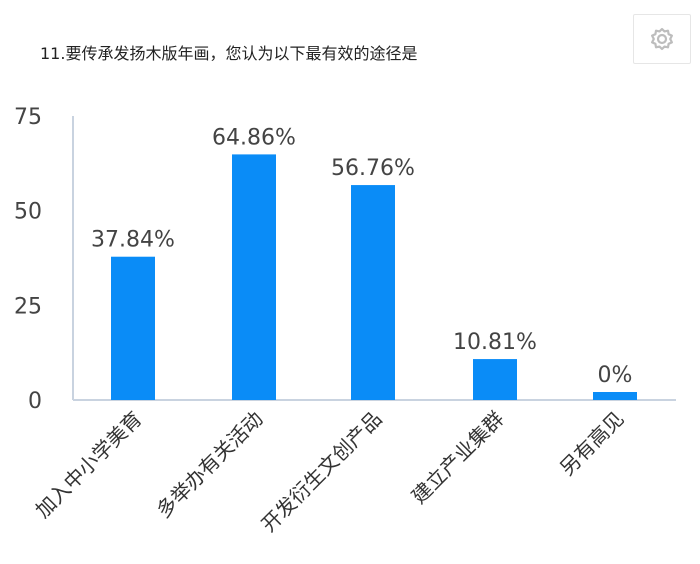 The width and height of the screenshot is (700, 564). I want to click on data-label: 10.81%, so click(495, 342).